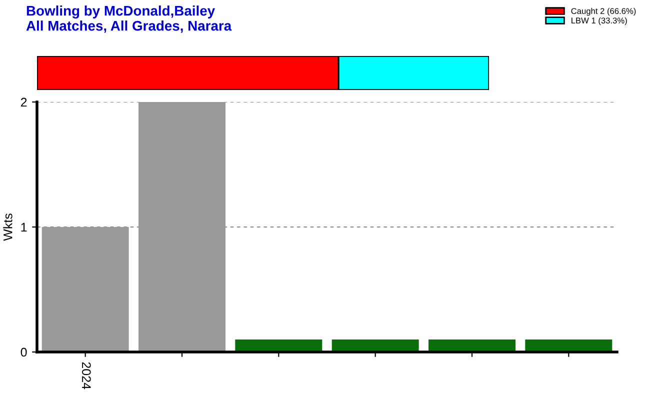 The width and height of the screenshot is (650, 400). Describe the element at coordinates (603, 12) in the screenshot. I see `legend-label: Caught 2 (66.6%)` at that location.